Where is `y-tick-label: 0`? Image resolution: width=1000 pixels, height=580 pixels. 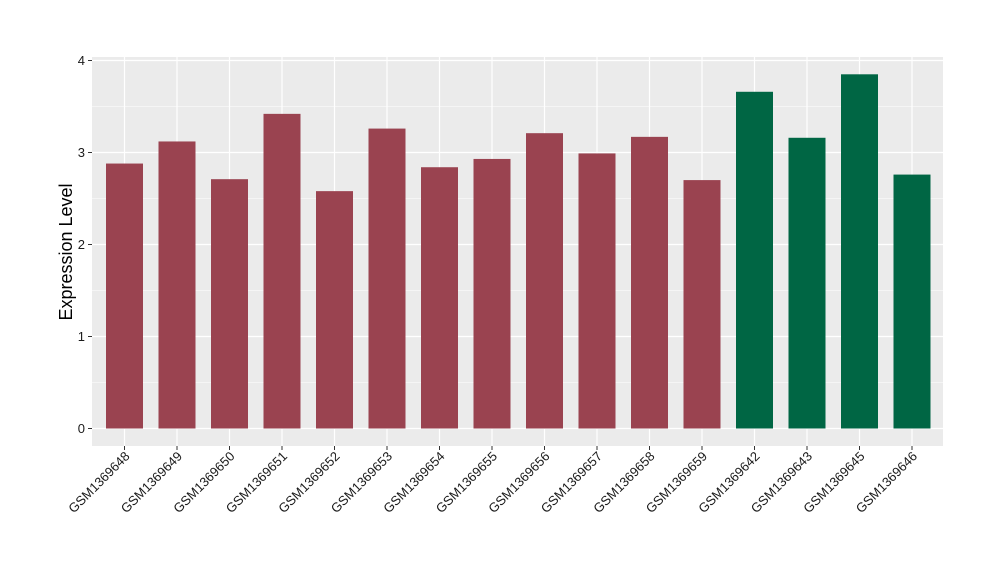
y-tick-label: 0 is located at coordinates (81, 428).